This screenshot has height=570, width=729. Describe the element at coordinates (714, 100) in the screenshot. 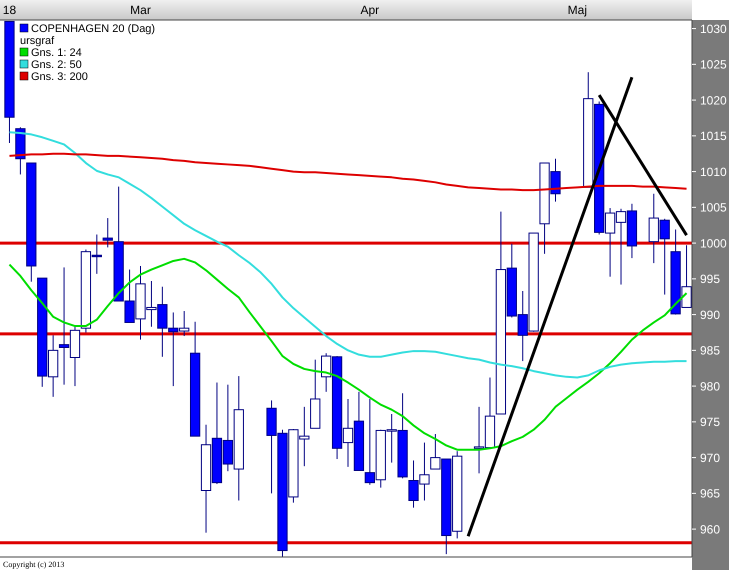

I see `y-tick-label: 1020` at that location.